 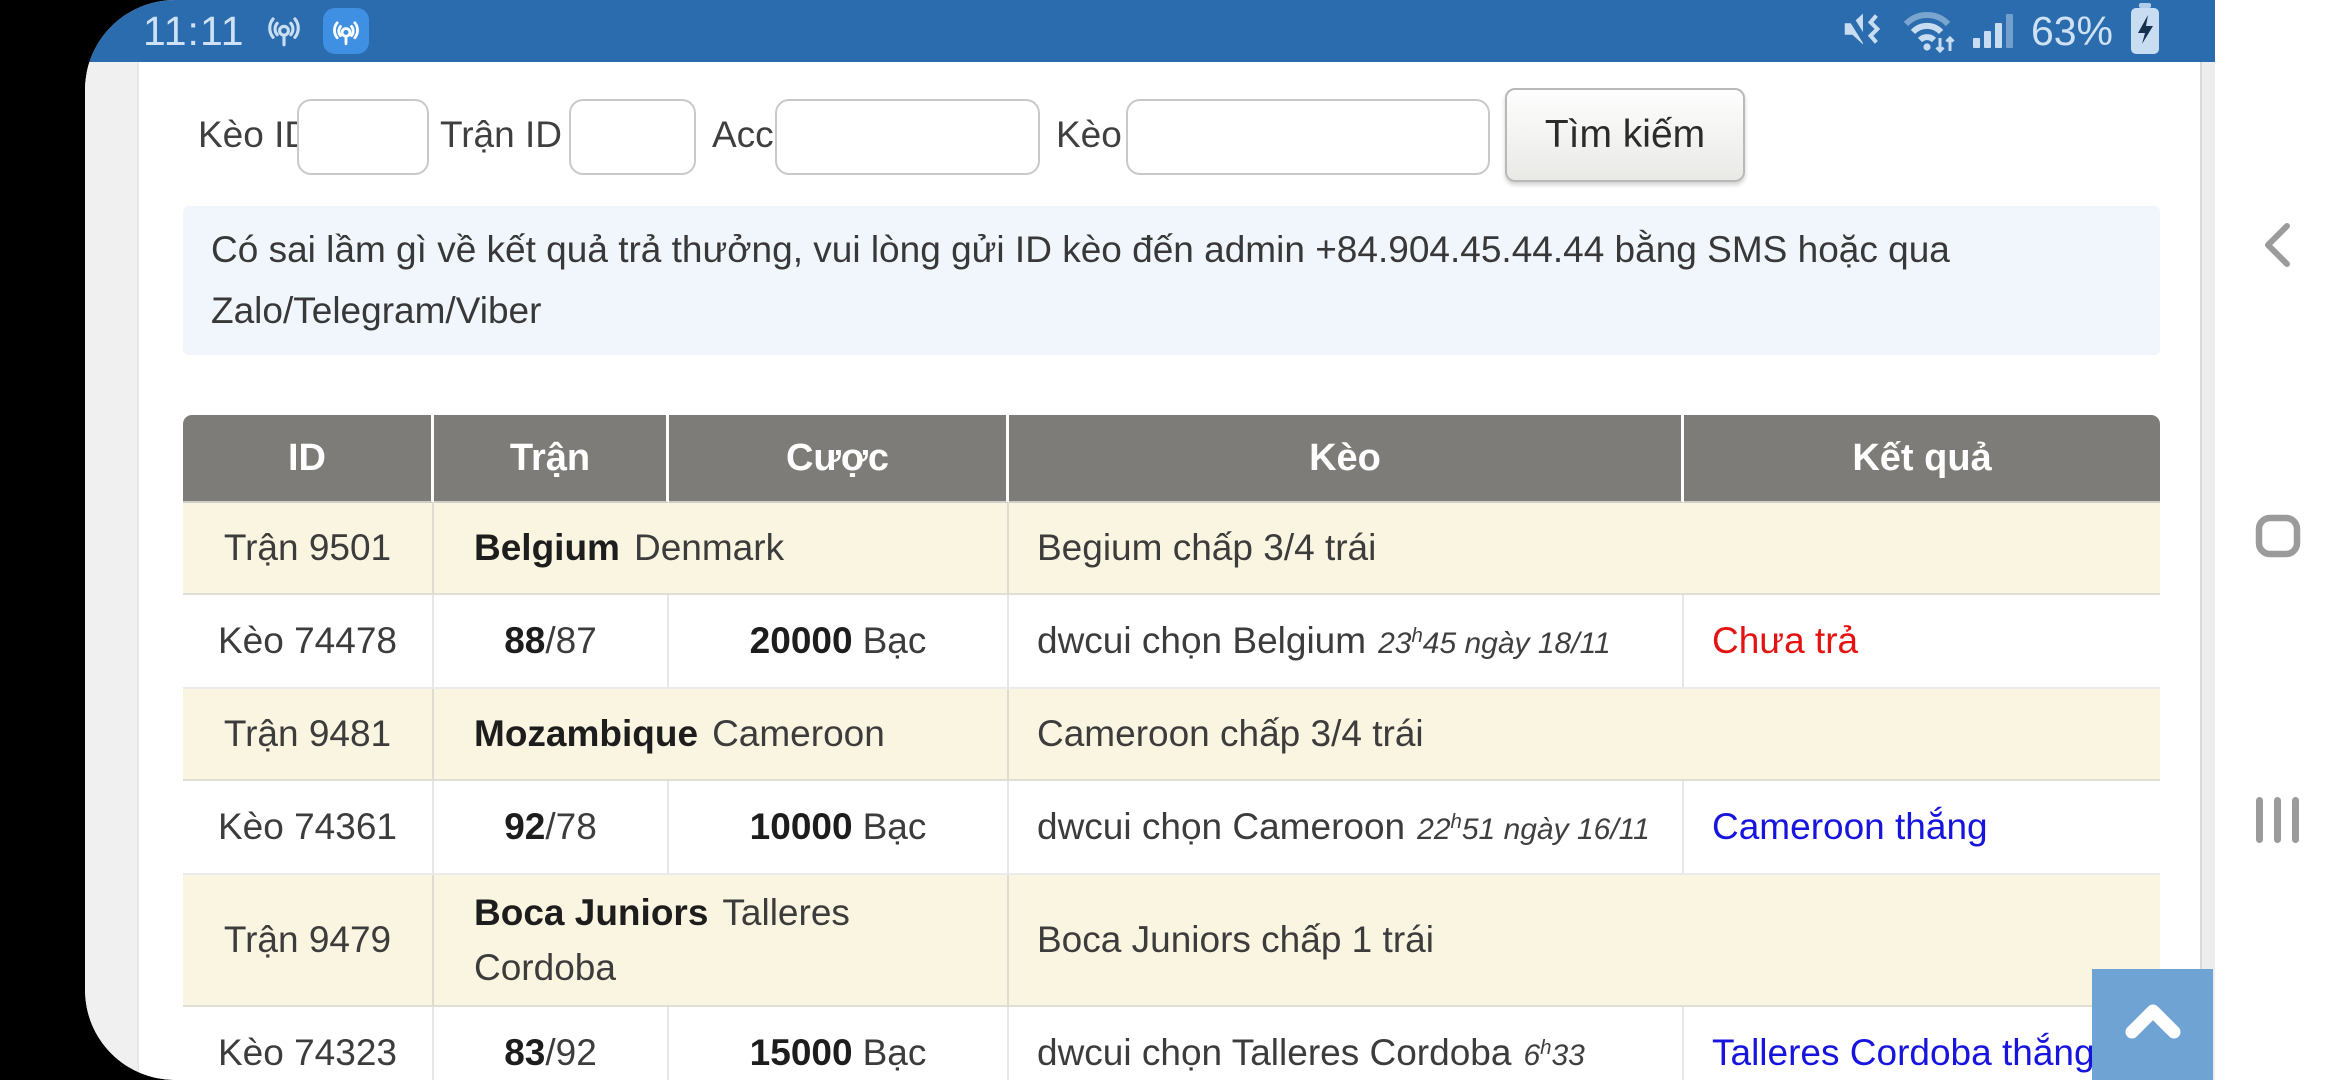 I want to click on pick-cell: dwcui chọn Talleres Cordoba 6h33, so click(x=1346, y=1043).